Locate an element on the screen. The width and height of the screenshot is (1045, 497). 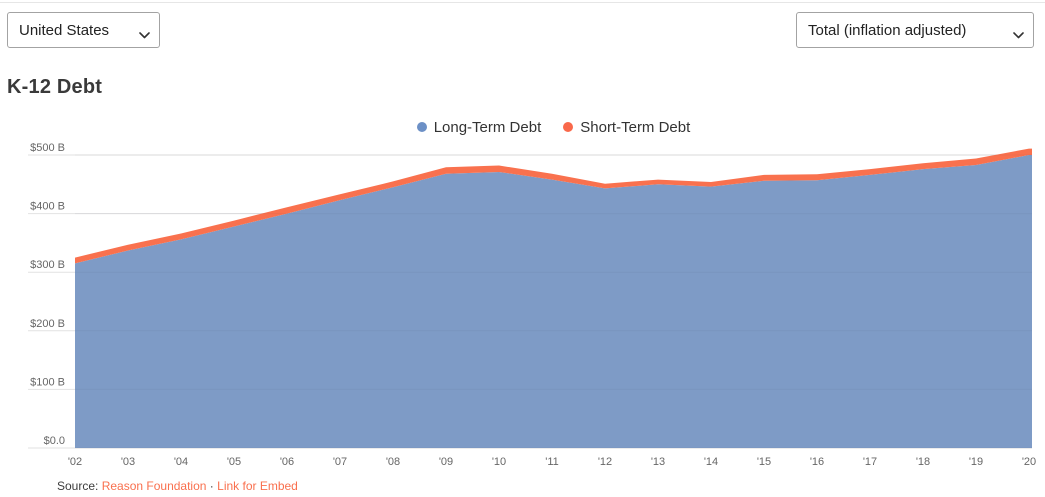
svg-text: '13 is located at coordinates (658, 462).